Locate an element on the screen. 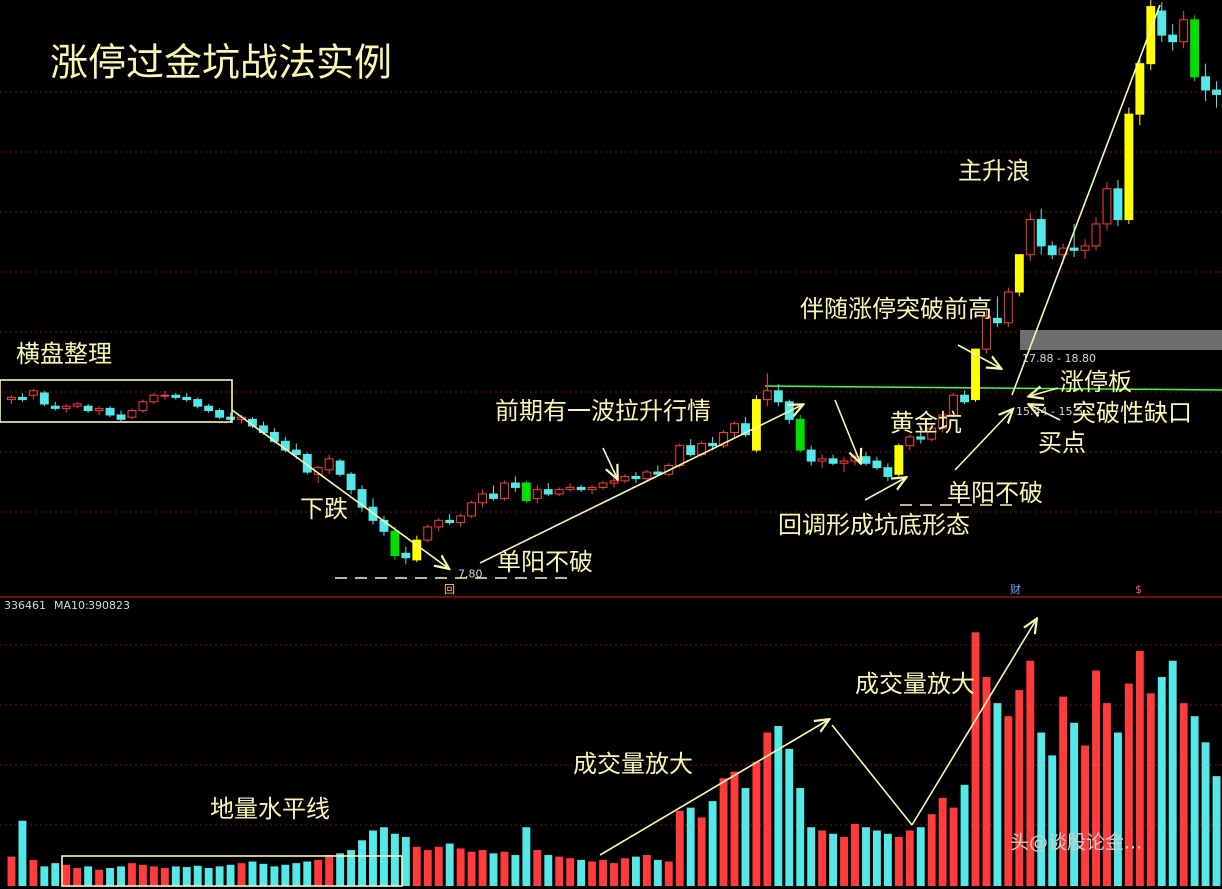 The image size is (1222, 889). annotation: 黄金坑 is located at coordinates (926, 423).